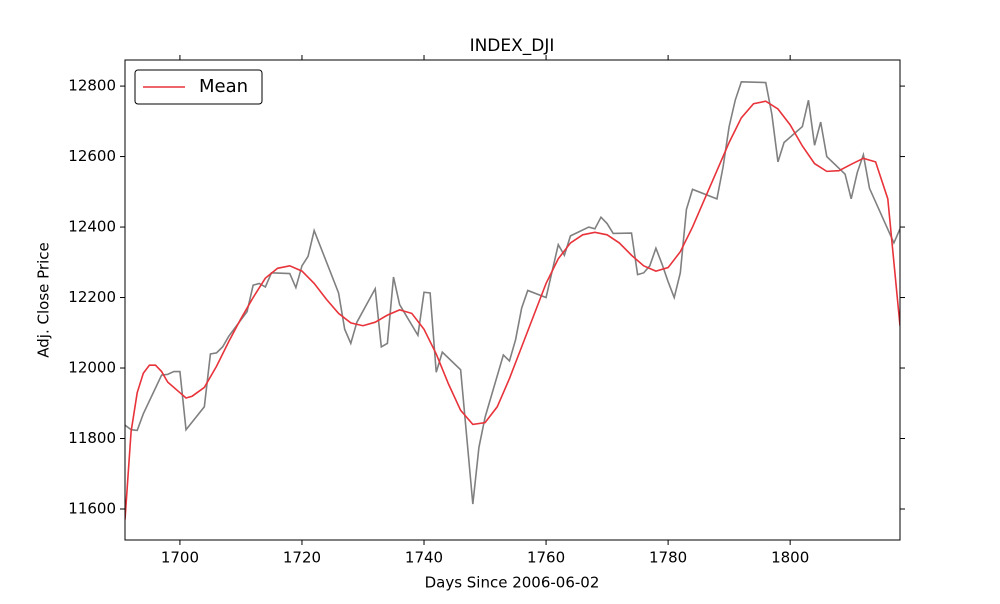 Image resolution: width=1000 pixels, height=604 pixels. Describe the element at coordinates (198, 87) in the screenshot. I see `legend-box` at that location.